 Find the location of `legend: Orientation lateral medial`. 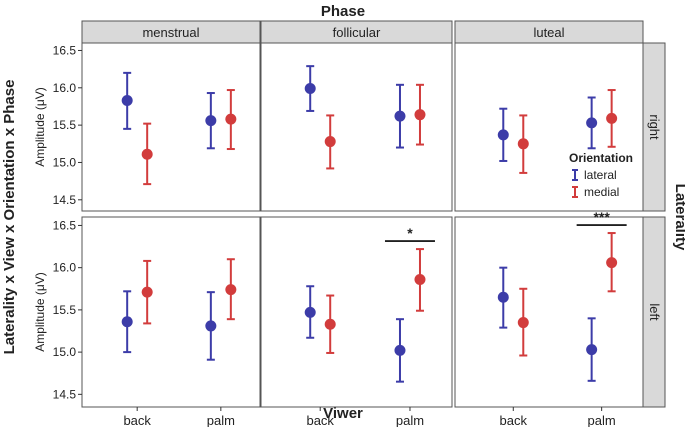

legend: Orientation lateral medial is located at coordinates (601, 175).